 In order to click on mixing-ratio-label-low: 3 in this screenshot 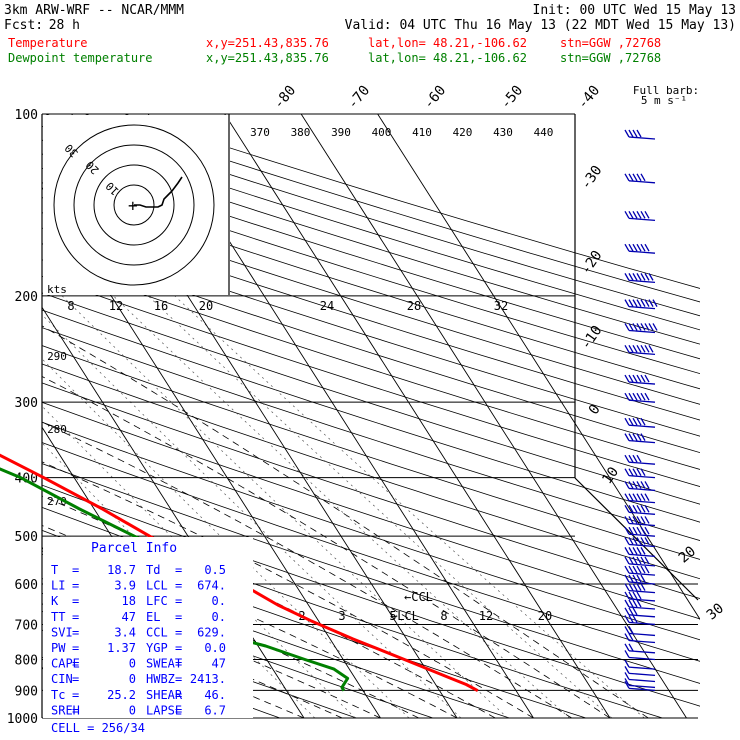, I will do `click(341, 616)`.